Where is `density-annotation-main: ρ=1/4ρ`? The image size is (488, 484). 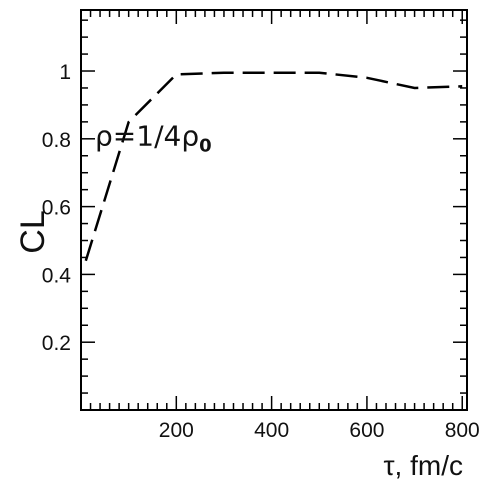 density-annotation-main: ρ=1/4ρ is located at coordinates (147, 135).